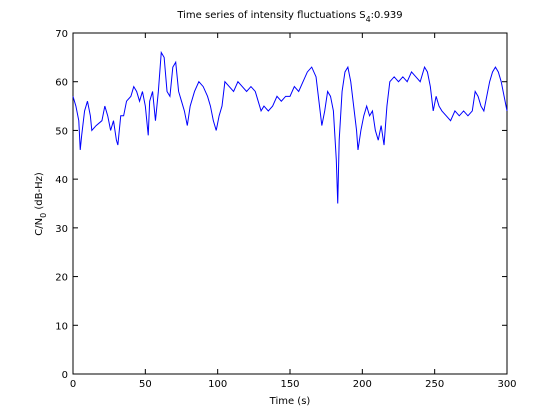  I want to click on x-tick-label: 100, so click(217, 384).